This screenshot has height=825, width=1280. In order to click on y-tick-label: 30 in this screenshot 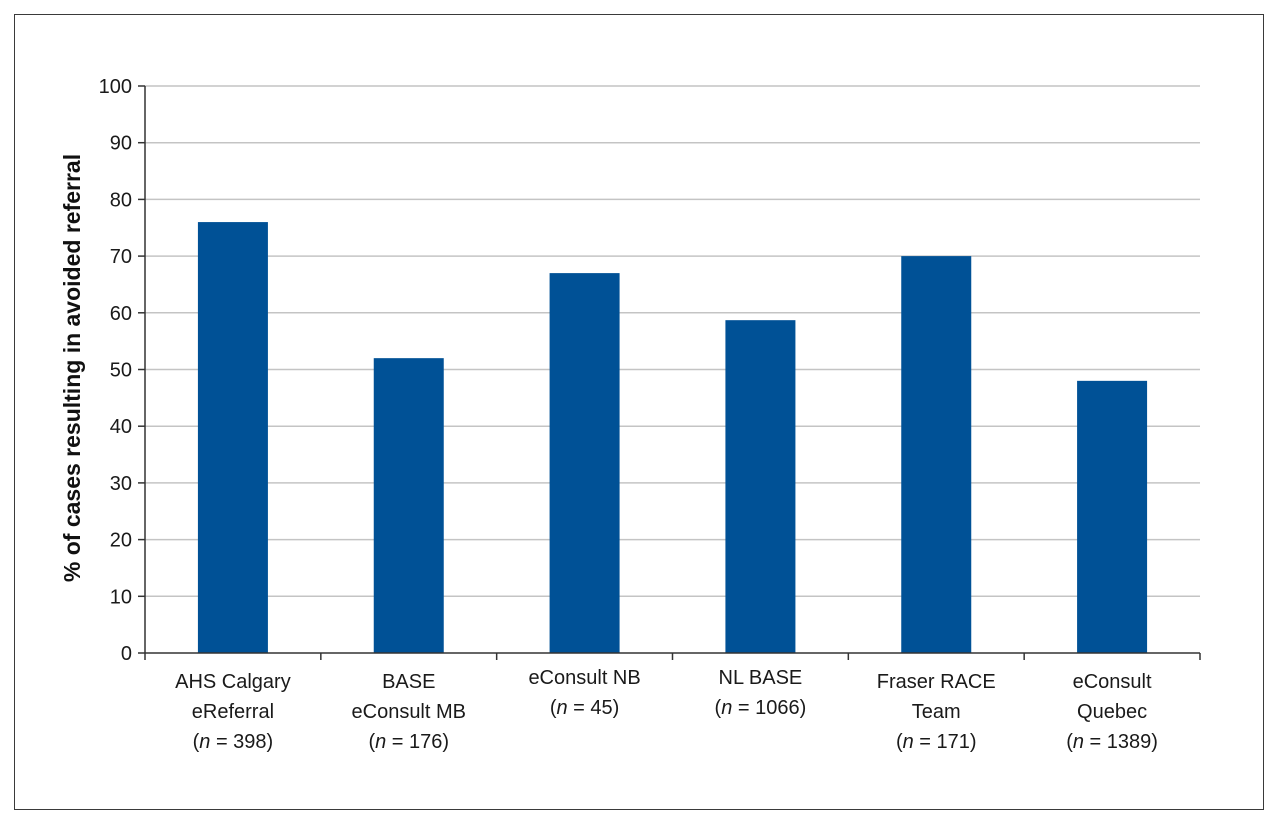, I will do `click(121, 484)`.